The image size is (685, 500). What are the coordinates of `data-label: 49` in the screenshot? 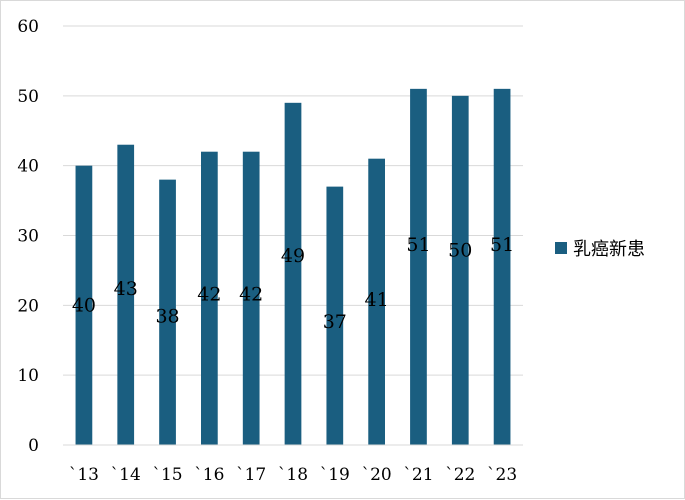 It's located at (293, 256).